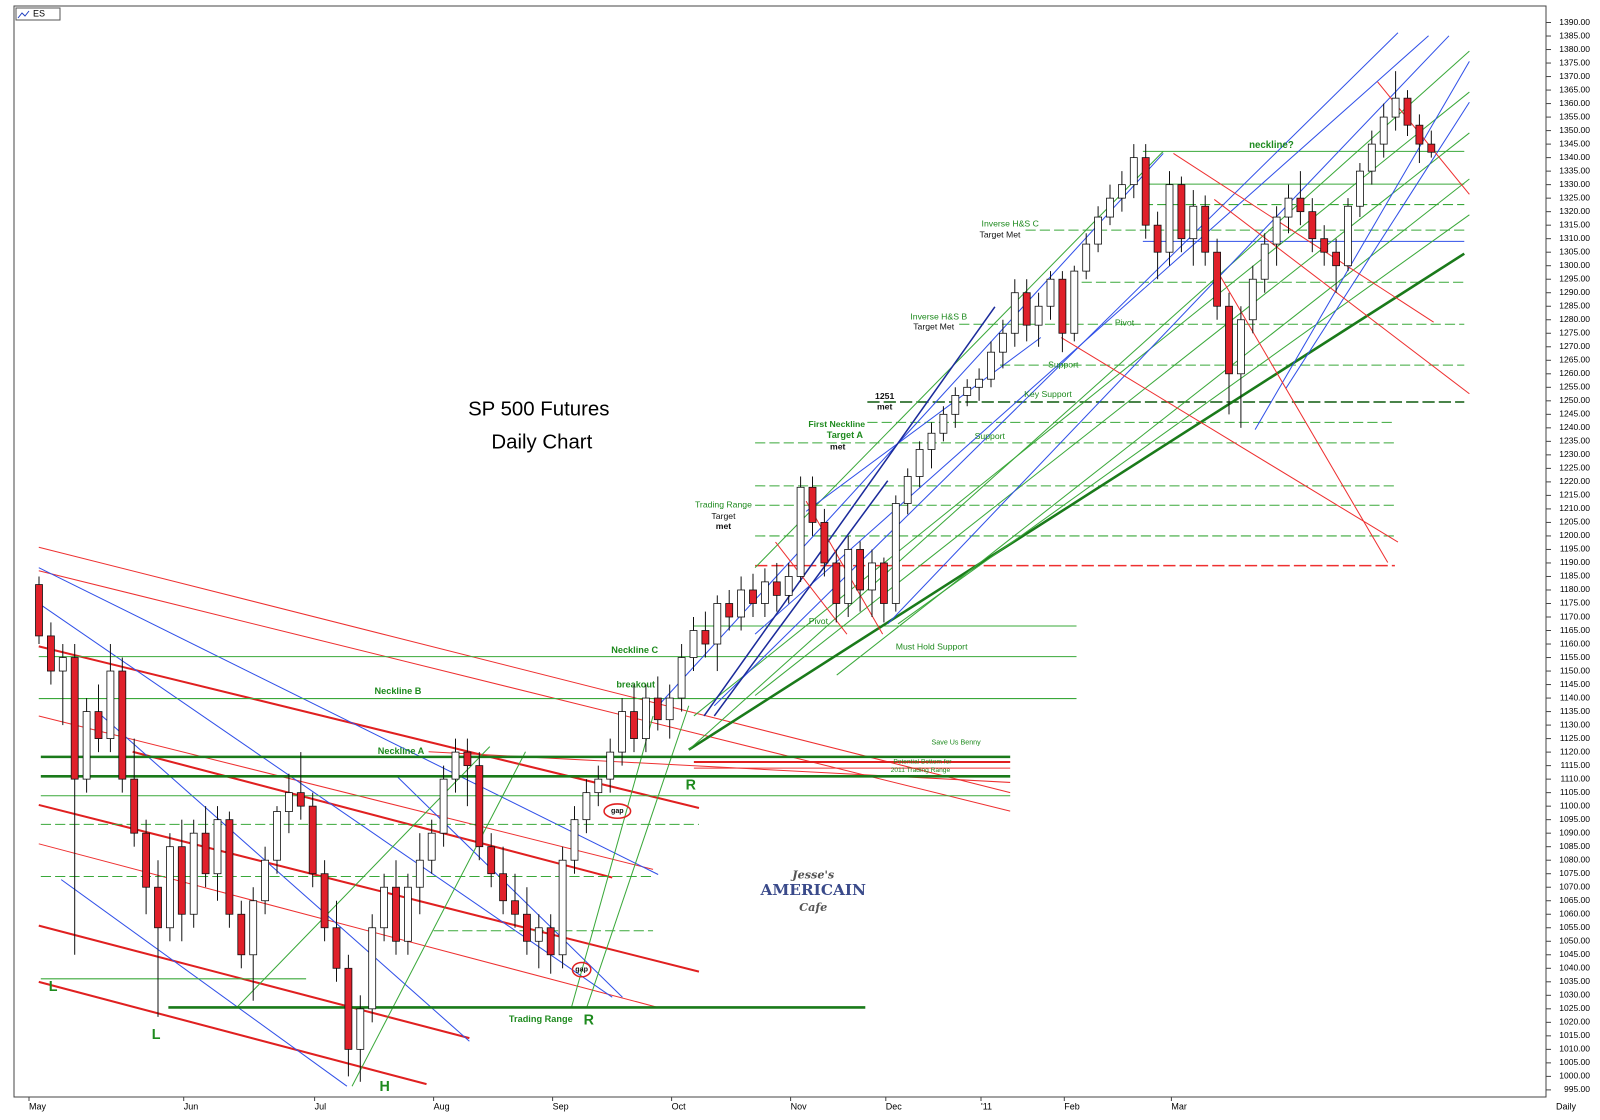 This screenshot has height=1120, width=1600. Describe the element at coordinates (1574, 441) in the screenshot. I see `y-tick-label: 1235.00` at that location.